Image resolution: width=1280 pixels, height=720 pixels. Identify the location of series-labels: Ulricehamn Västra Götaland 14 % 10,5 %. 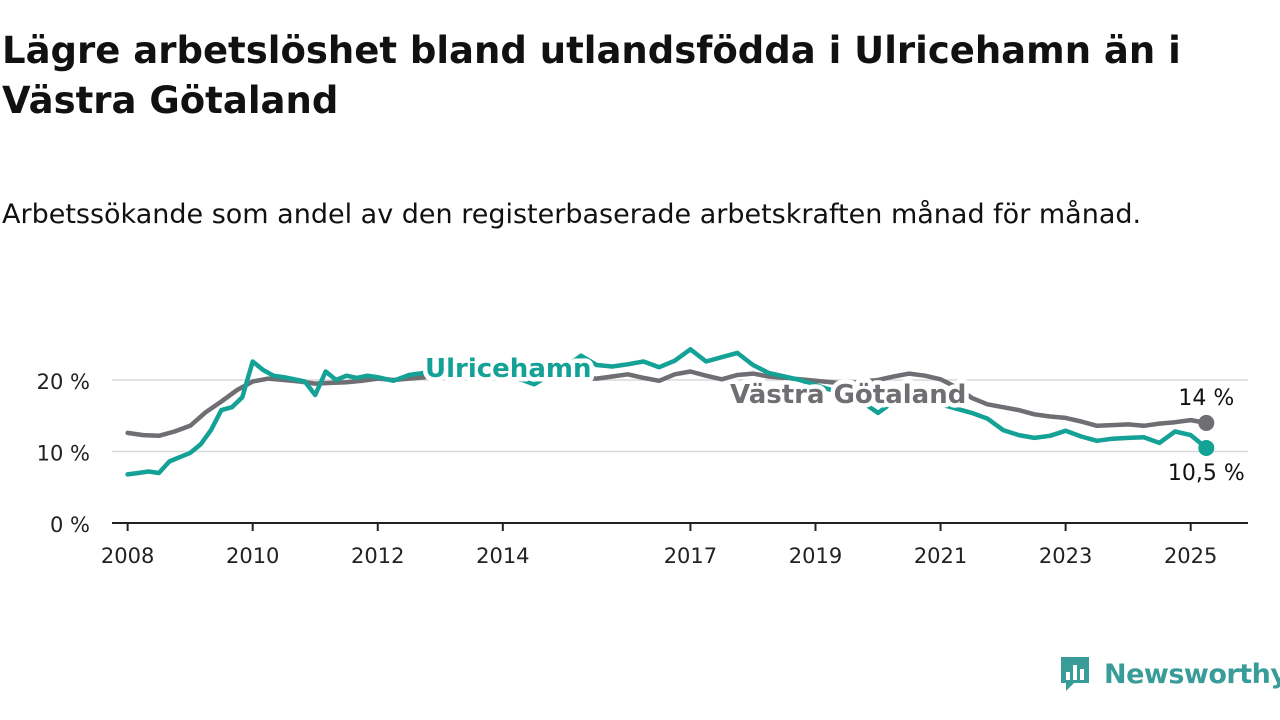
(834, 419).